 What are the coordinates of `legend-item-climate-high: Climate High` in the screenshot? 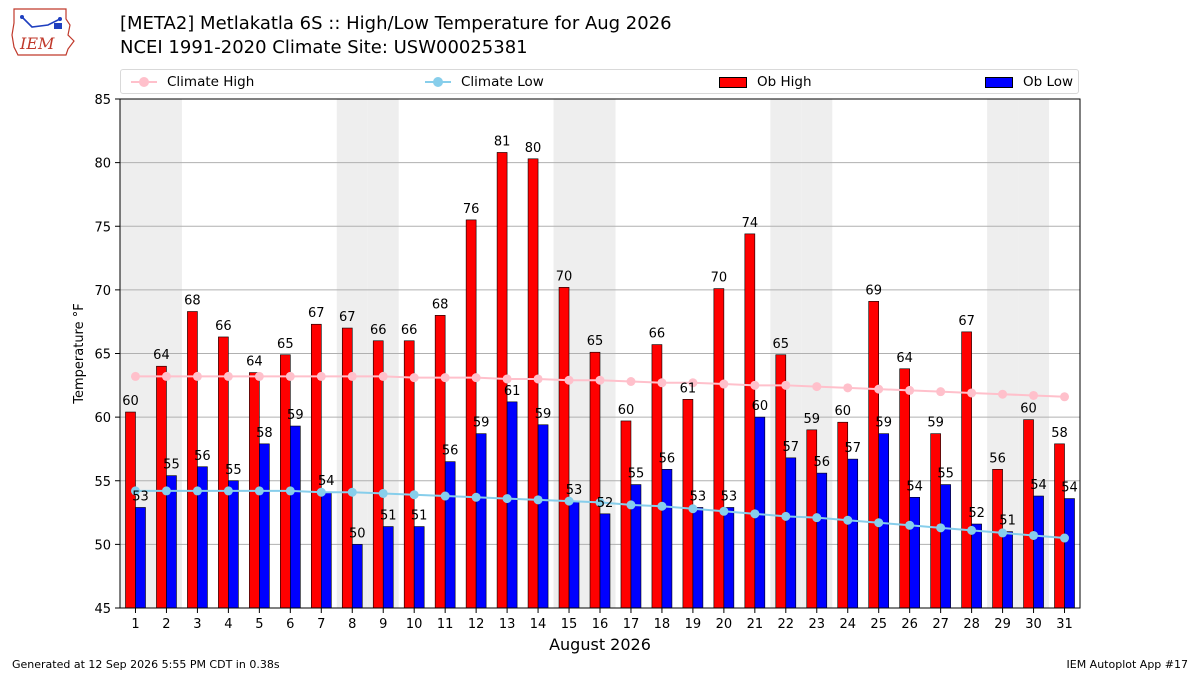 It's located at (192, 82).